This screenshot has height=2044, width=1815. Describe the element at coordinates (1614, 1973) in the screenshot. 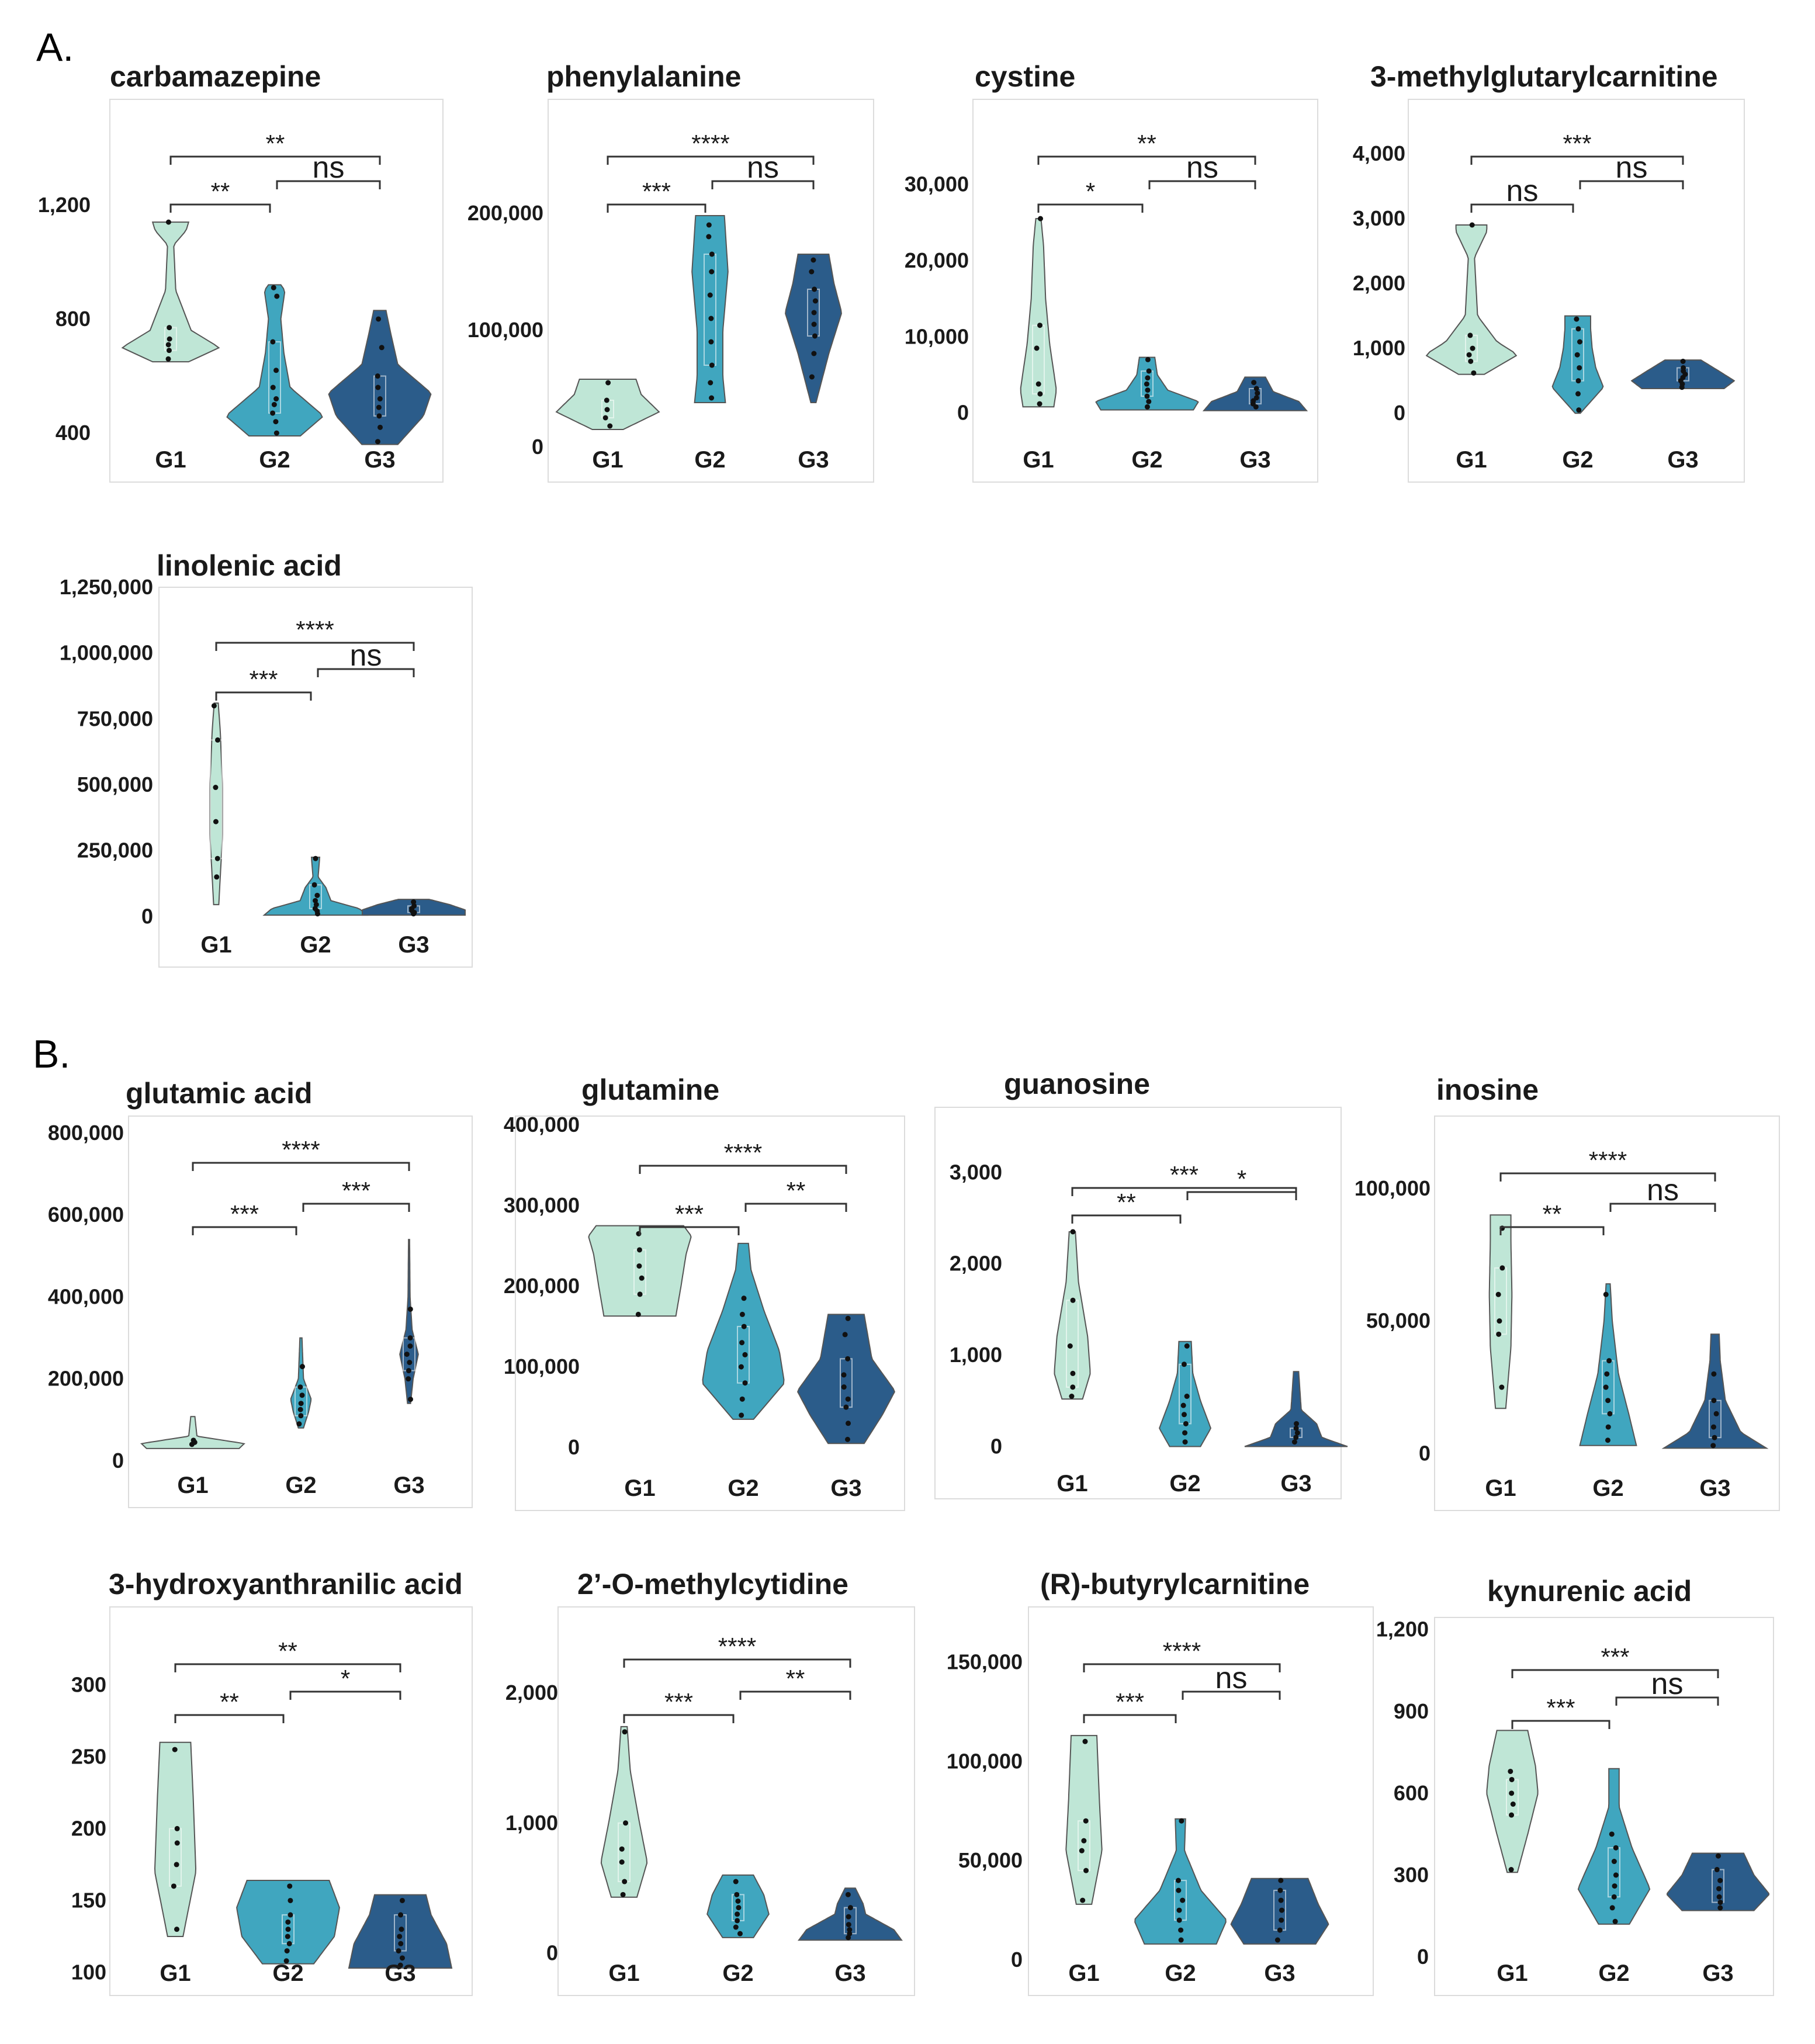

I see `x-tick-label: G2` at that location.